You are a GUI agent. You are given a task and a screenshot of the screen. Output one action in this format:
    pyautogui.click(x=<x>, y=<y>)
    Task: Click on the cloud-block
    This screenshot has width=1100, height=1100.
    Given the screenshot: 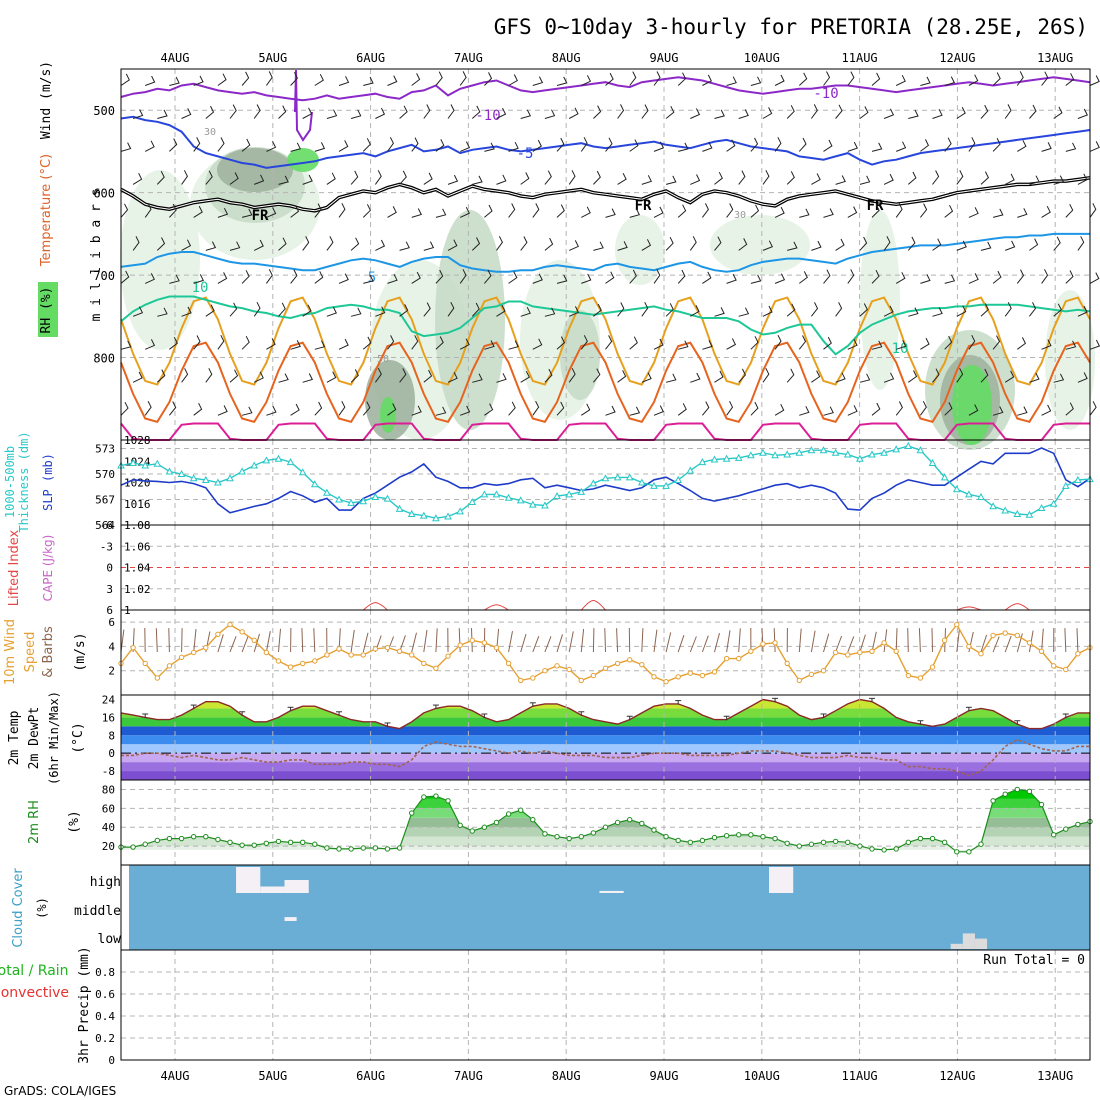 What is the action you would take?
    pyautogui.click(x=981, y=943)
    